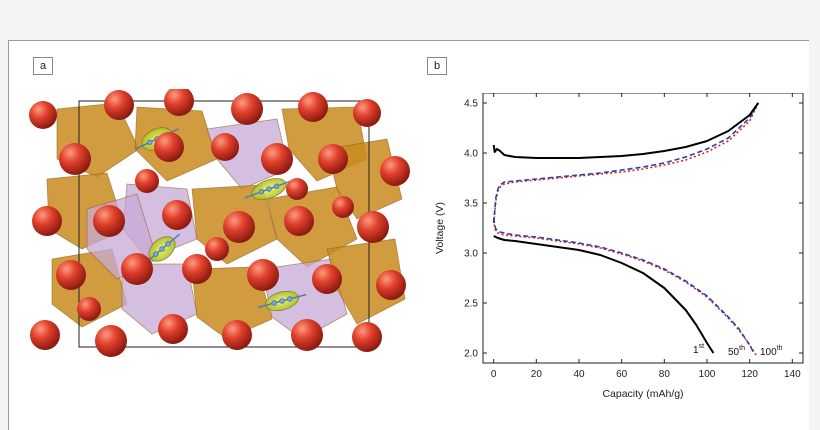 The height and width of the screenshot is (430, 820). Describe the element at coordinates (537, 374) in the screenshot. I see `x-tick-label: 20` at that location.